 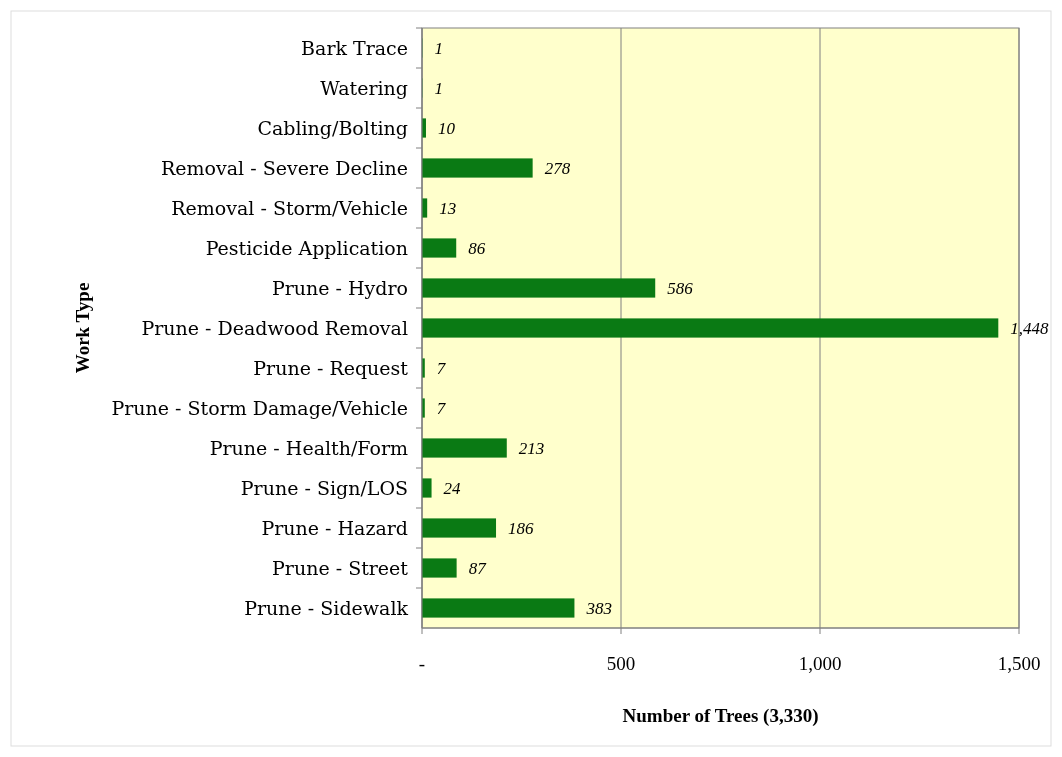 I want to click on data-label: 186, so click(x=521, y=528).